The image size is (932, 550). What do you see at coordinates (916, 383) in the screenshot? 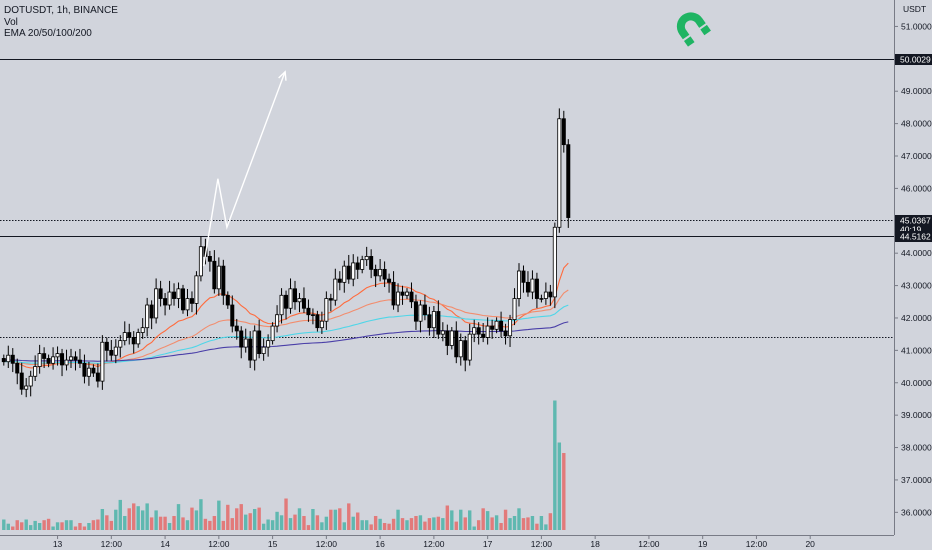
I see `y-tick-label: 40.0000` at bounding box center [916, 383].